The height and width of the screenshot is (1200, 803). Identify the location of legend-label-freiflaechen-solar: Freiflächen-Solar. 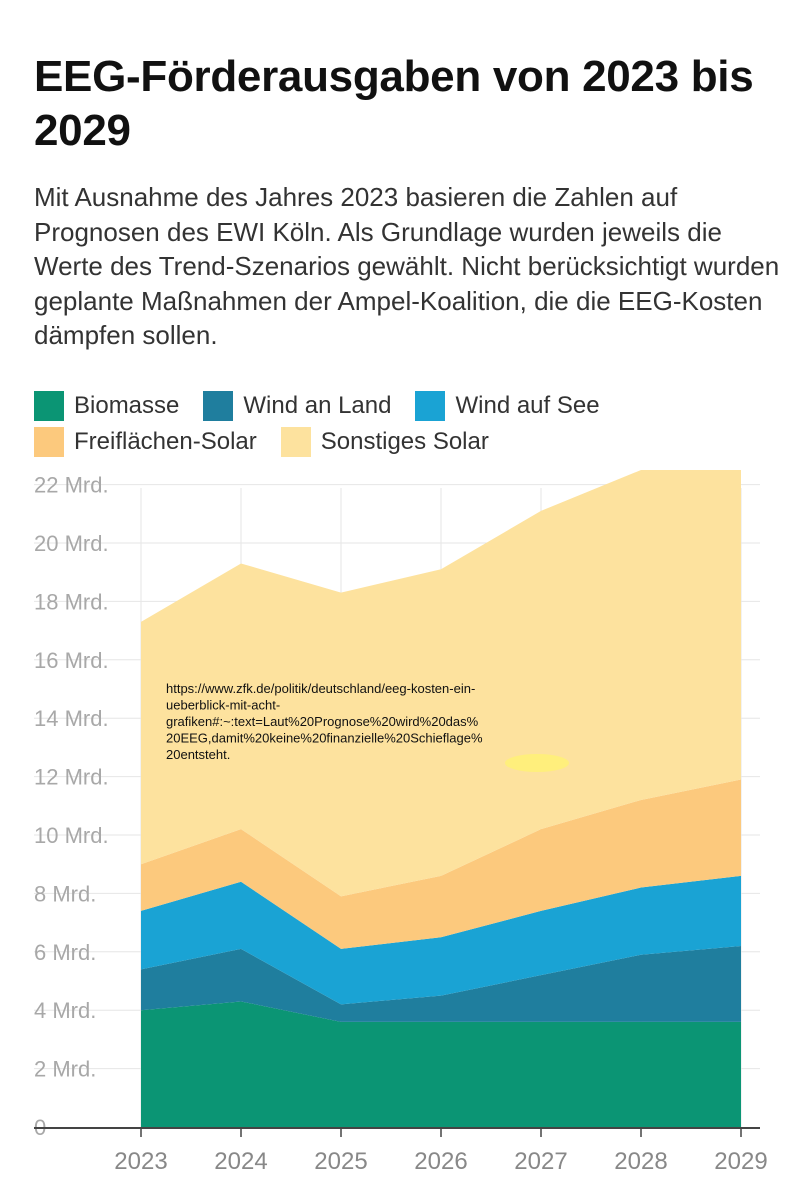
(165, 441).